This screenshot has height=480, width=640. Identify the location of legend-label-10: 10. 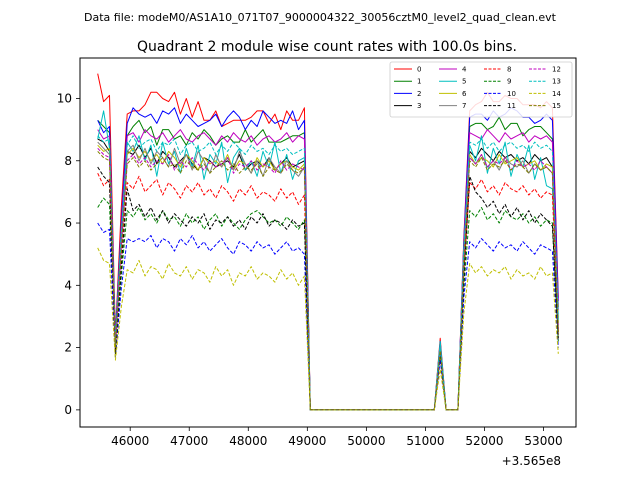
(511, 94).